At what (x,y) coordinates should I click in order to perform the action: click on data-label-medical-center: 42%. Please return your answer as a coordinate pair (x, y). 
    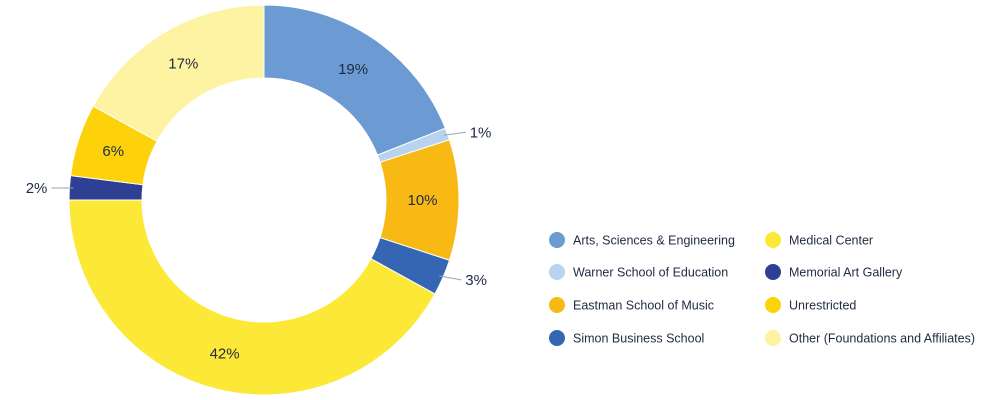
    Looking at the image, I should click on (225, 354).